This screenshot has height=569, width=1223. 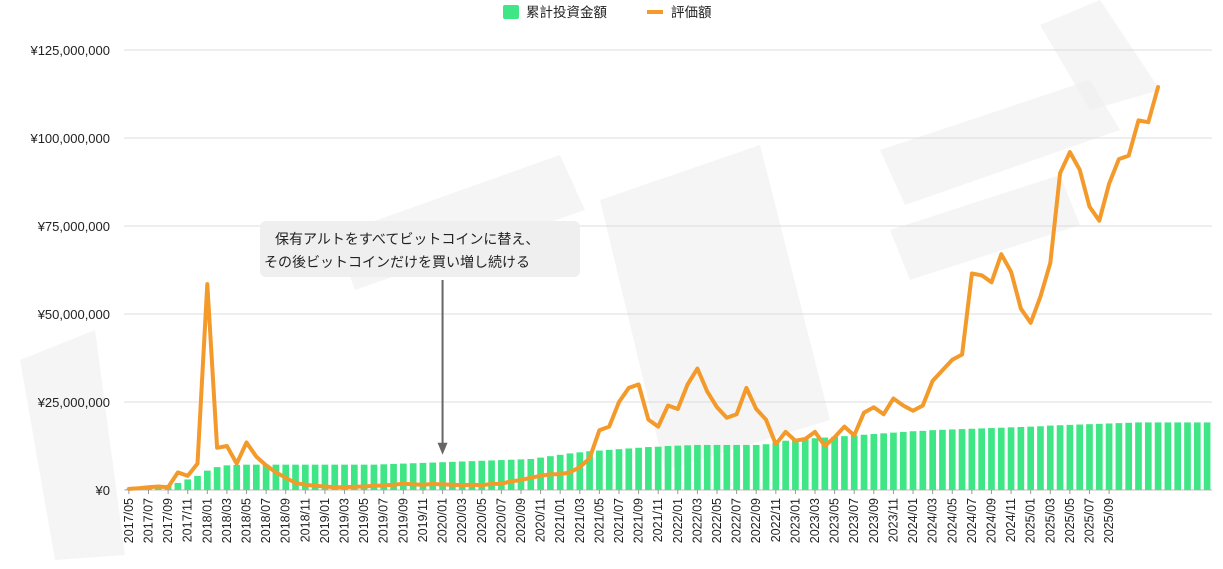 I want to click on x-tick-label: 2018/11, so click(x=305, y=520).